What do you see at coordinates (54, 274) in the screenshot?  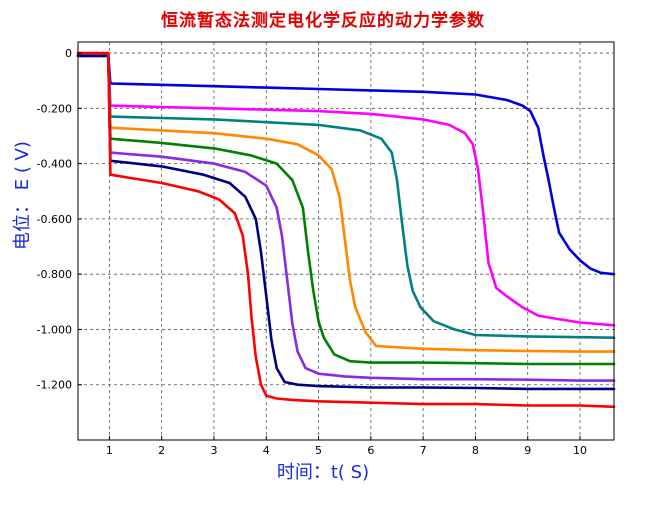 I see `y-tick-label: -0.800` at bounding box center [54, 274].